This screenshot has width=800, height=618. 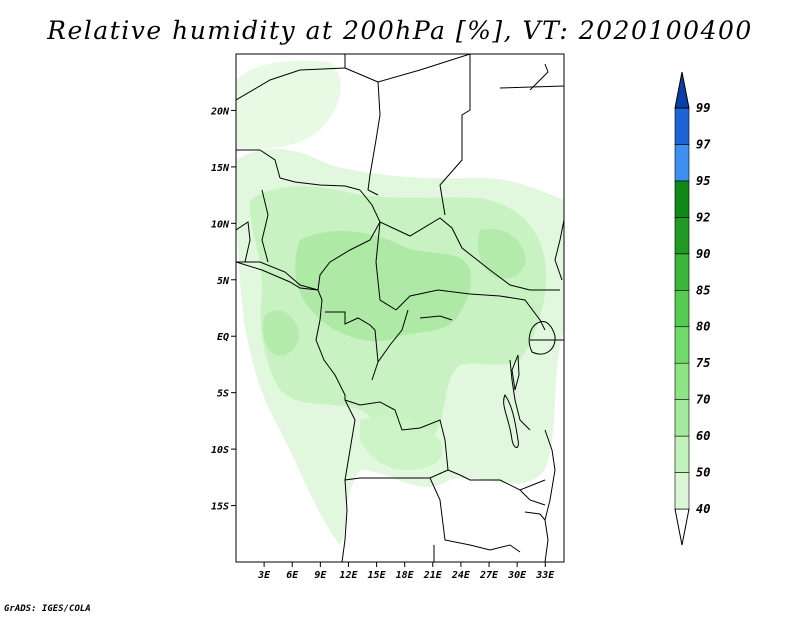 What do you see at coordinates (47, 609) in the screenshot?
I see `grads-credit: GrADS: IGES/COLA` at bounding box center [47, 609].